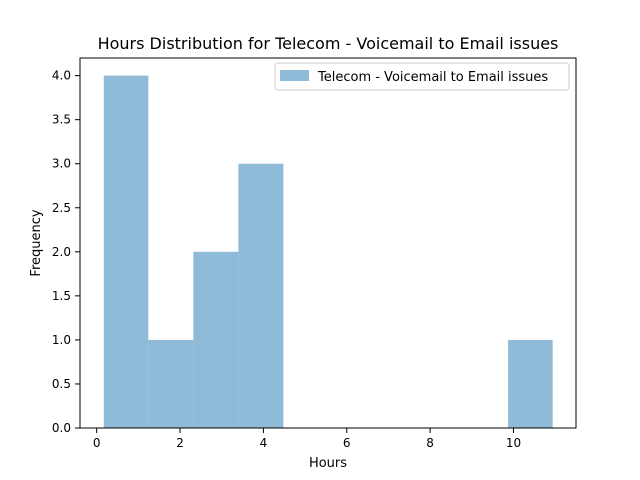 This screenshot has height=480, width=640. I want to click on x-axis-label: Hours, so click(328, 463).